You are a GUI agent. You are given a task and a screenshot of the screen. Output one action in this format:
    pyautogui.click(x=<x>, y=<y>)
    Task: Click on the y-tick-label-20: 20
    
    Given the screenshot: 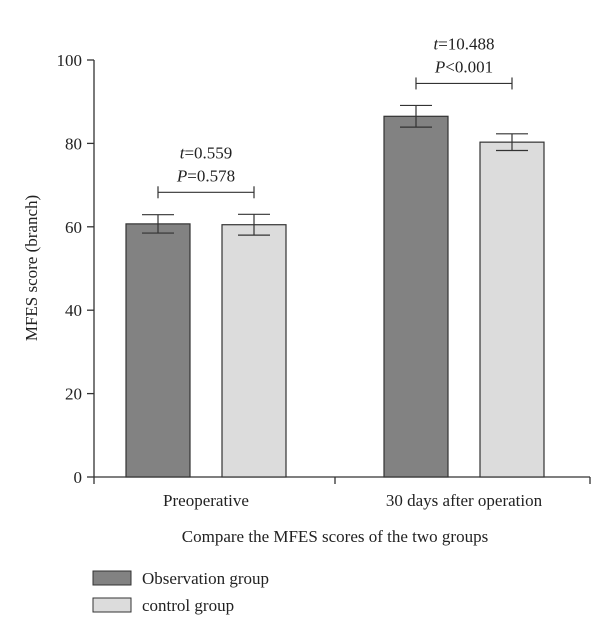 What is the action you would take?
    pyautogui.click(x=73, y=394)
    